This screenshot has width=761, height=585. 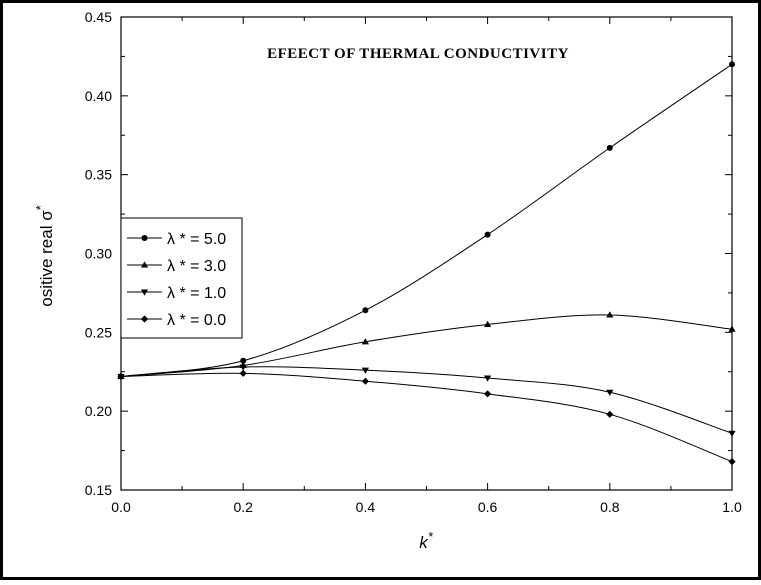 What do you see at coordinates (40, 207) in the screenshot?
I see `y-axis-label-sup: *` at bounding box center [40, 207].